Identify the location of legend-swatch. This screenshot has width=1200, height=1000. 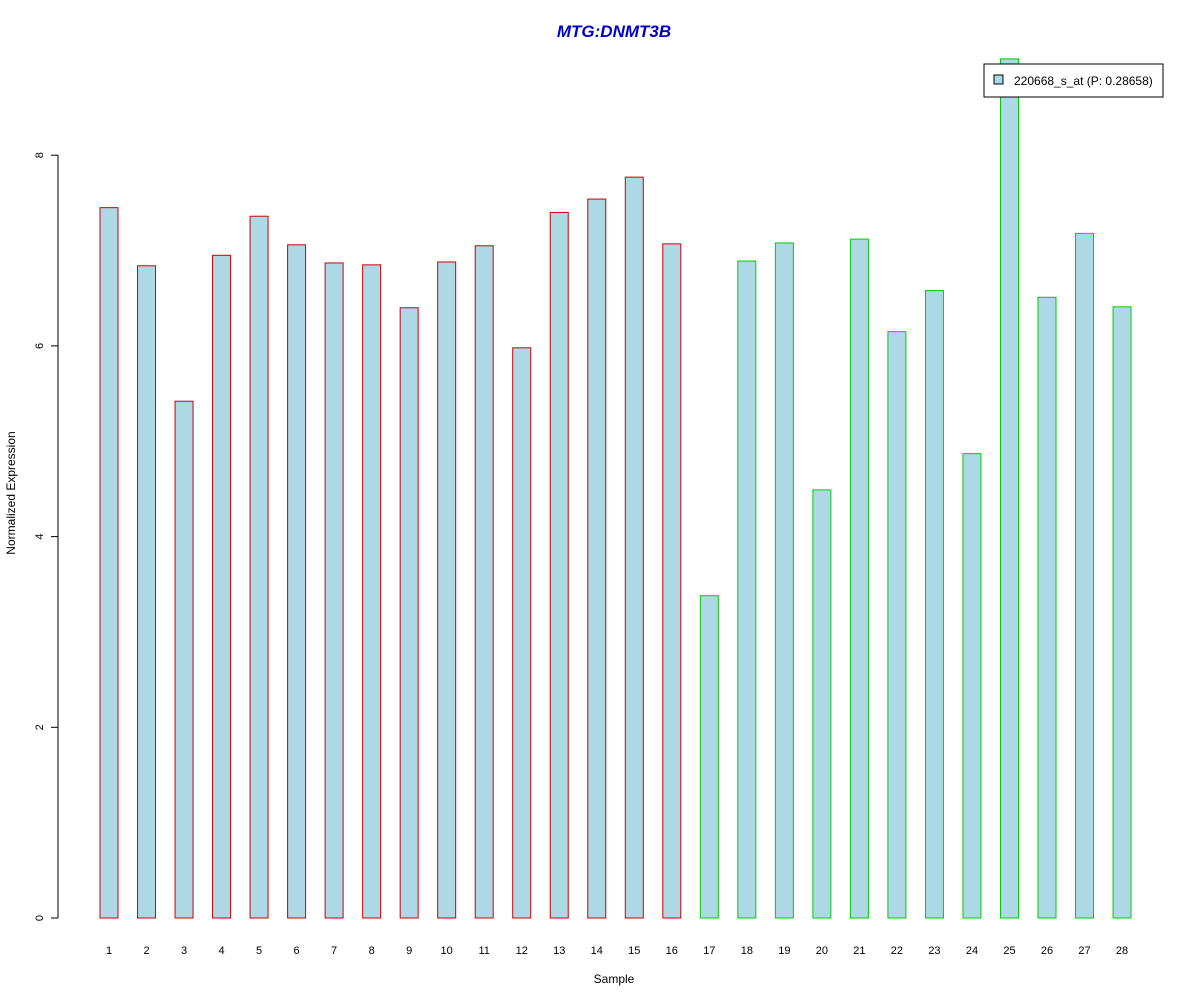
(998, 79).